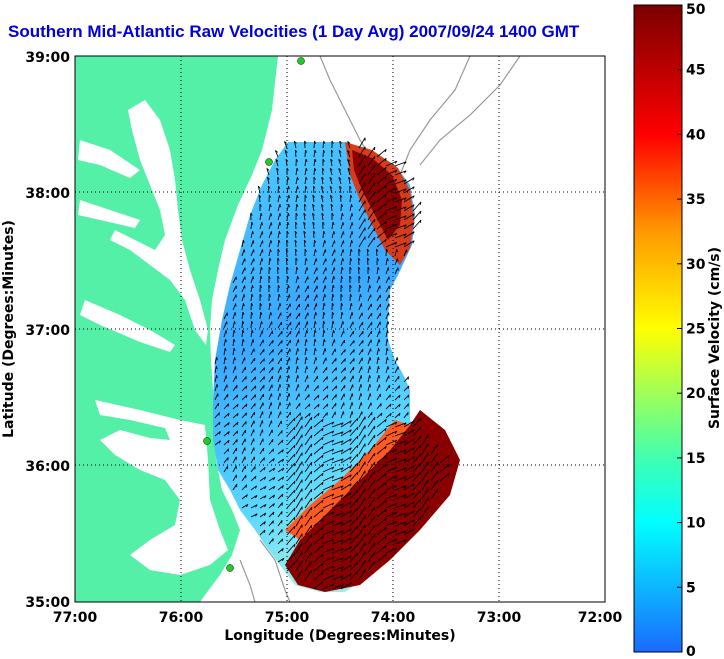 The width and height of the screenshot is (724, 659). I want to click on x-tick-5: 72:00, so click(600, 618).